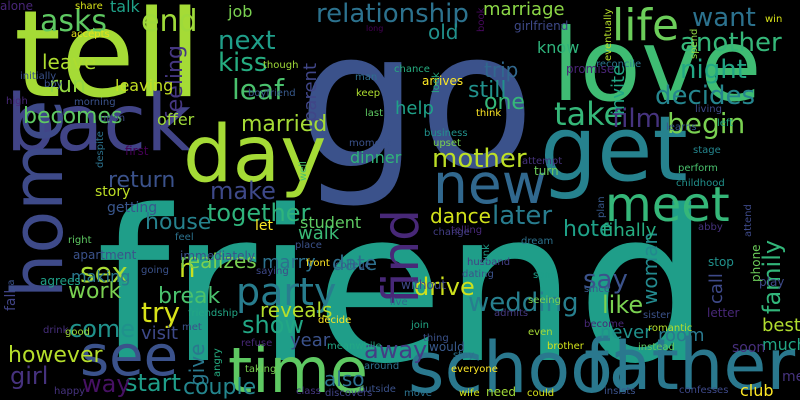 The width and height of the screenshot is (800, 400). I want to click on cloud-word: around, so click(381, 366).